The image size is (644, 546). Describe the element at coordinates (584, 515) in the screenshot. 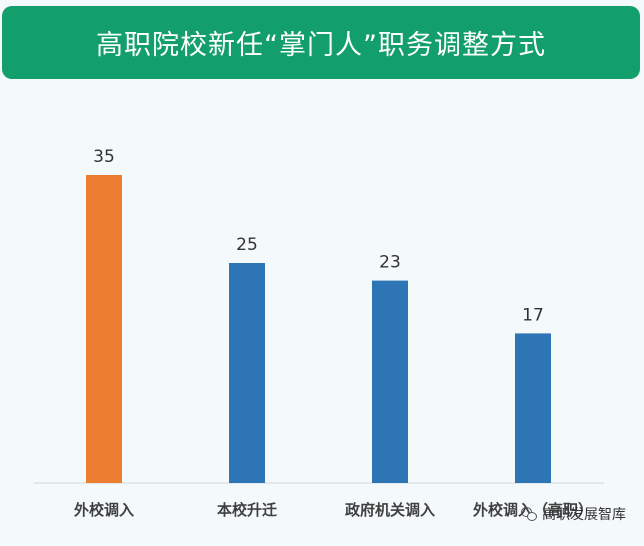

I see `watermark-text: 高职发展智库` at that location.